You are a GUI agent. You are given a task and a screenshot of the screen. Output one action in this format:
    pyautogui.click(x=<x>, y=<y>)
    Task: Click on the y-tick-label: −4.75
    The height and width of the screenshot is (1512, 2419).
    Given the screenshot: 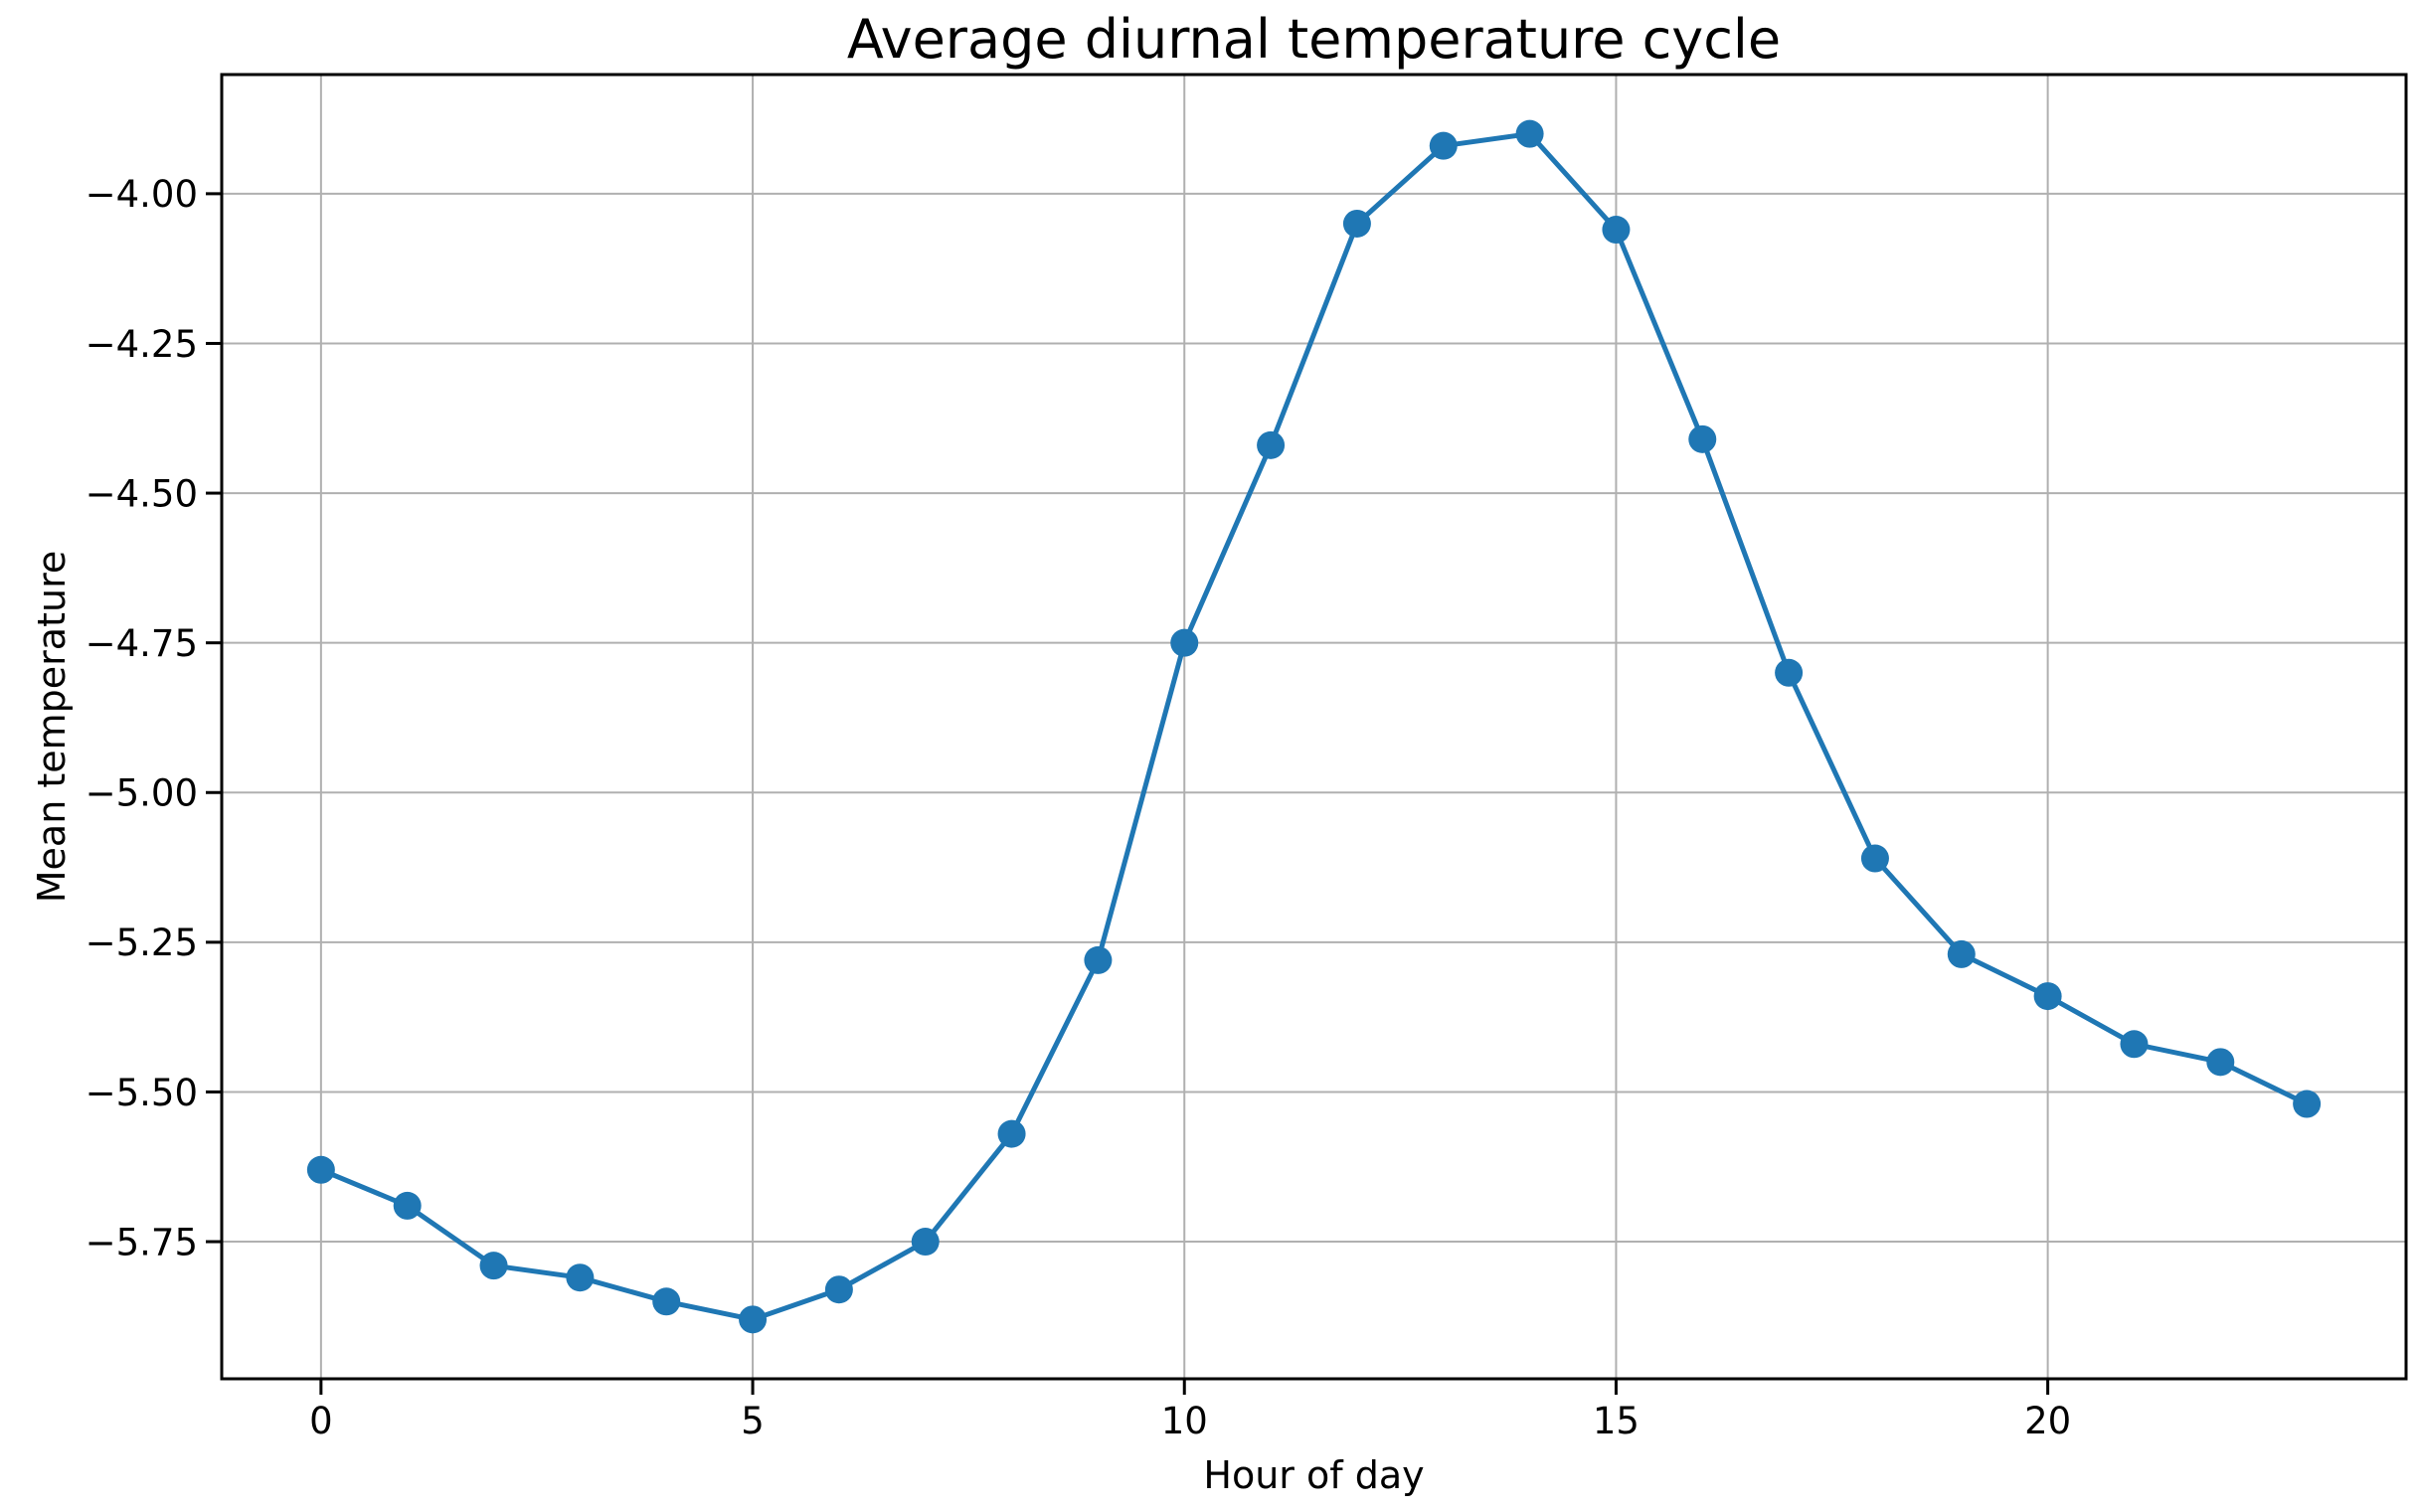 What is the action you would take?
    pyautogui.click(x=142, y=643)
    